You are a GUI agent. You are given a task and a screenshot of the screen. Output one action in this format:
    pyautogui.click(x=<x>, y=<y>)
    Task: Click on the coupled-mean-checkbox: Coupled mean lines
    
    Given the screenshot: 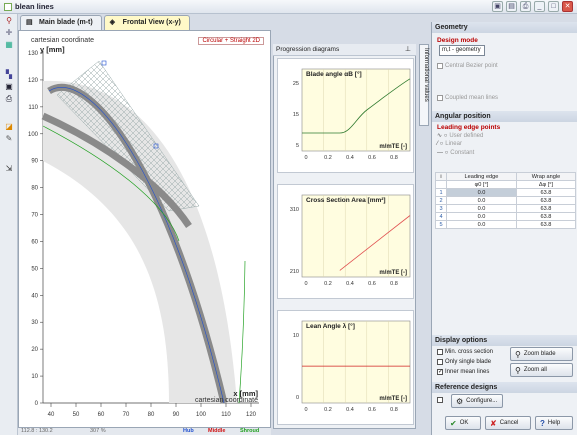 What is the action you would take?
    pyautogui.click(x=467, y=98)
    